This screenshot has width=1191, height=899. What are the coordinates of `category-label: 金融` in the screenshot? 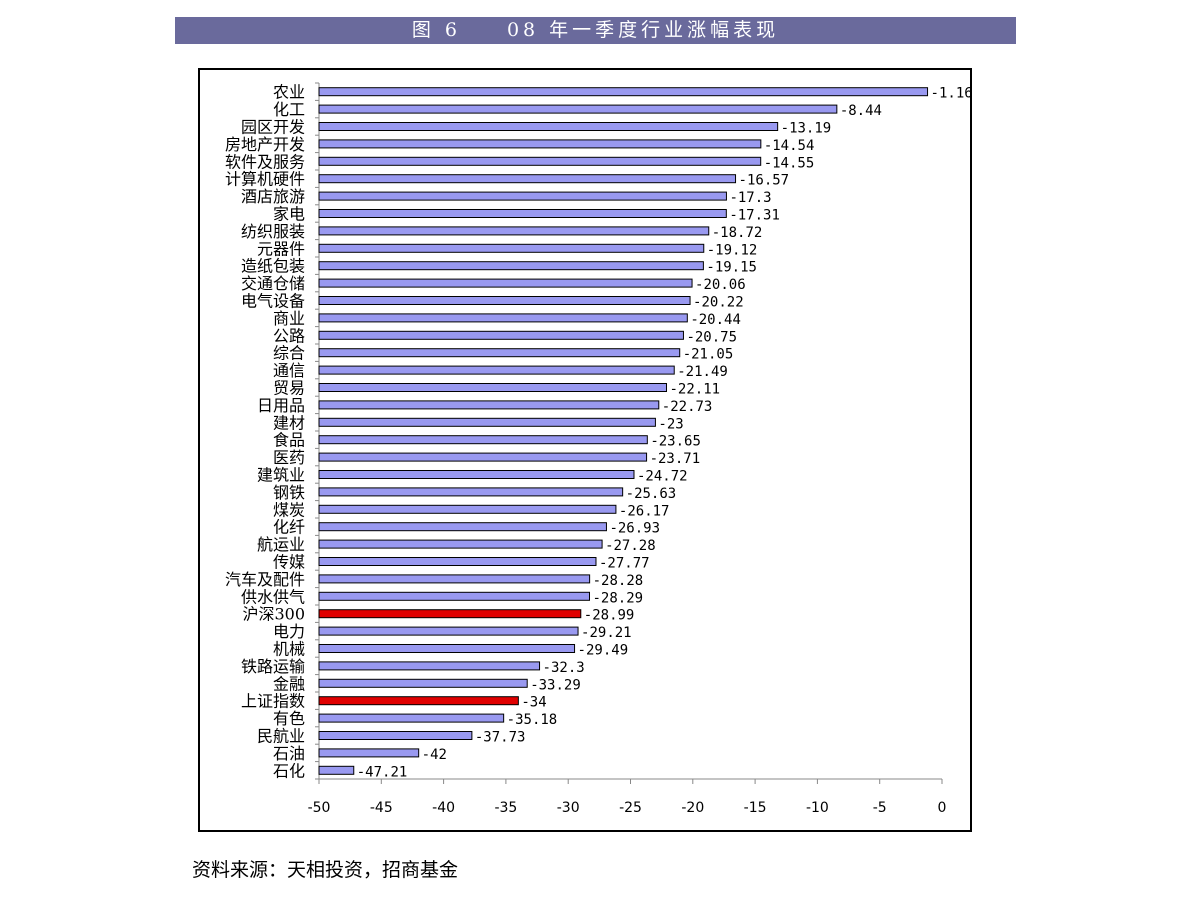 It's located at (289, 683).